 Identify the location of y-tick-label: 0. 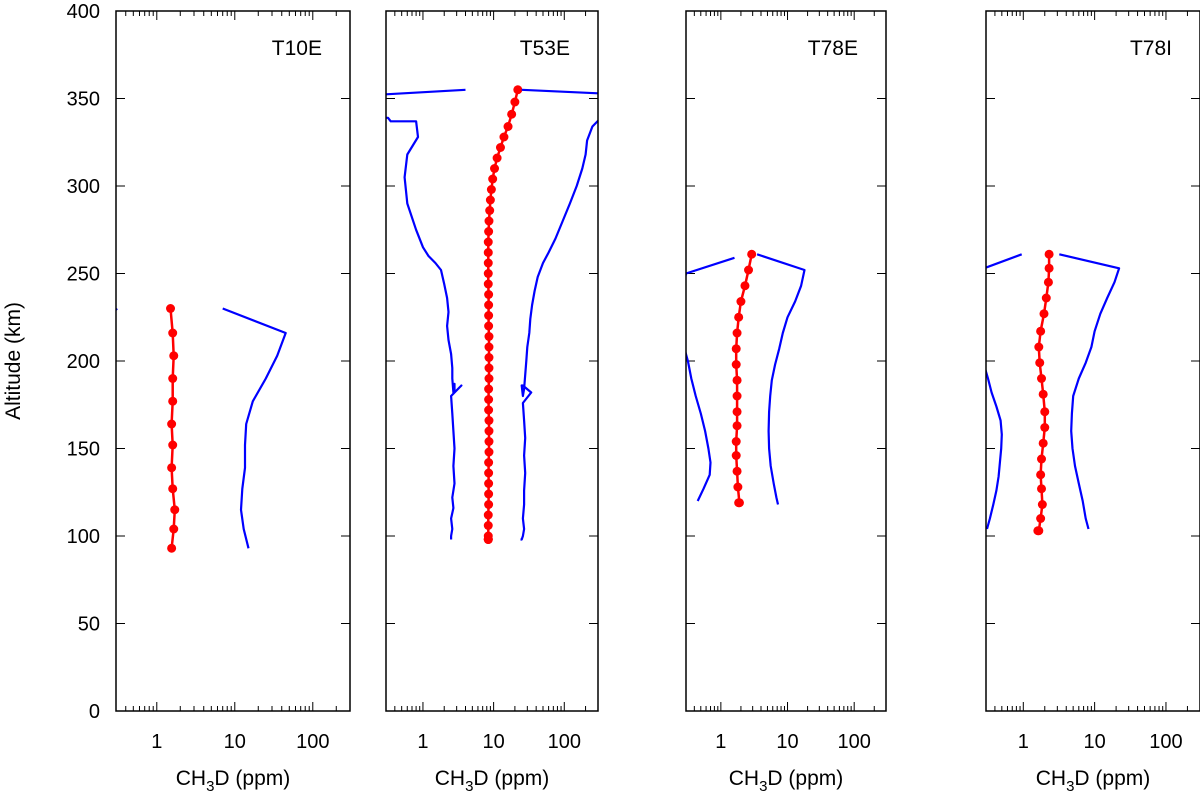
(94, 712).